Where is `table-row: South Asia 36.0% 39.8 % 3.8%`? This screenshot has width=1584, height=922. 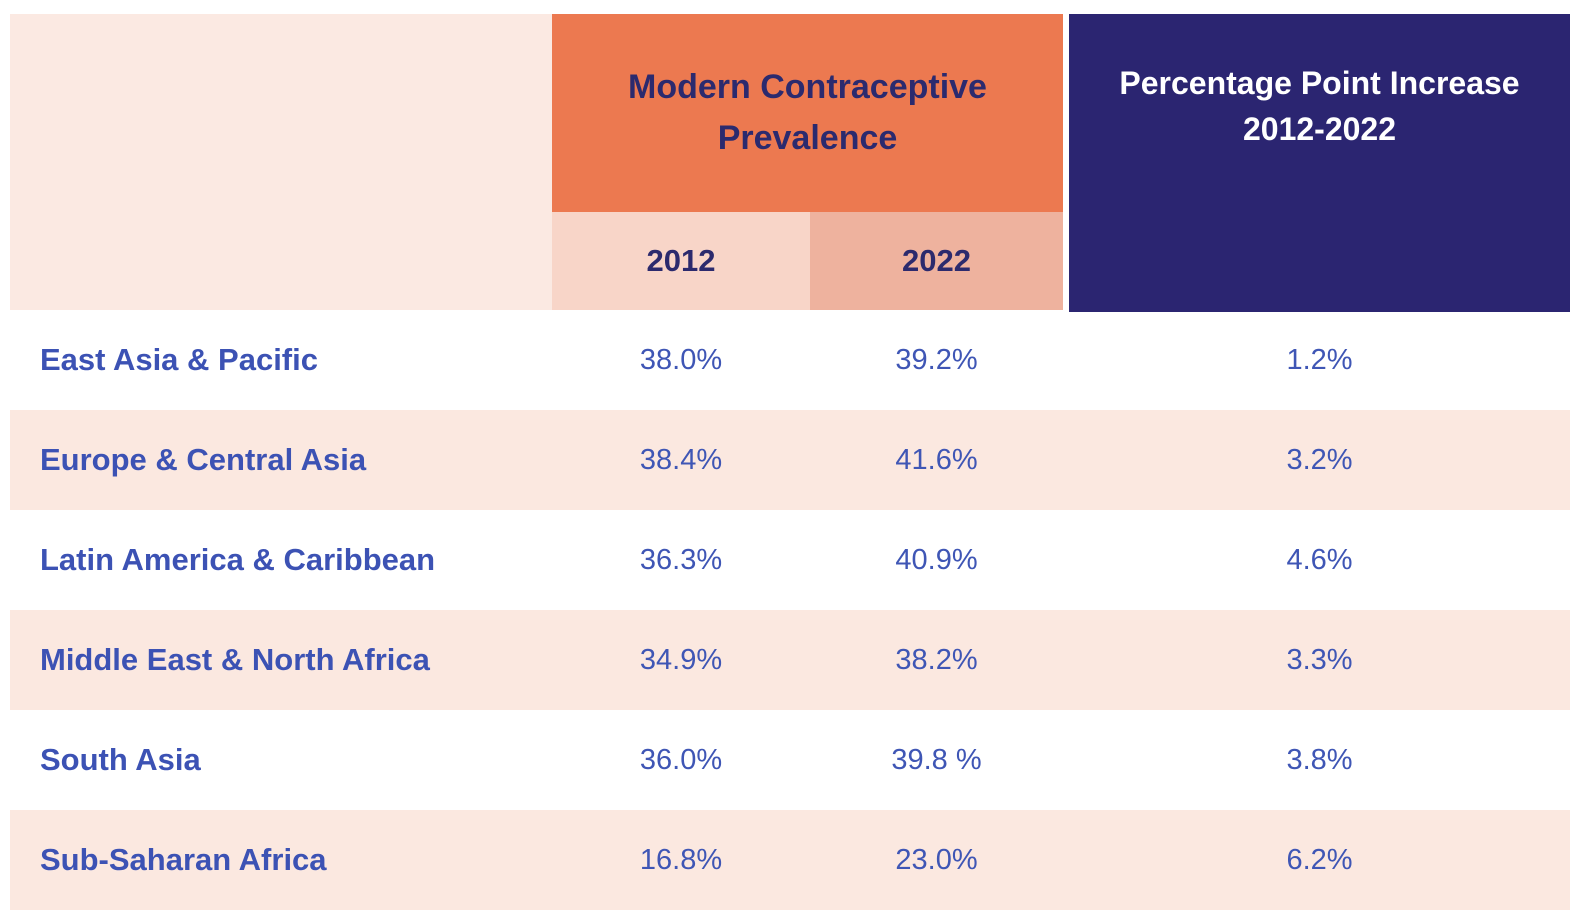
table-row: South Asia 36.0% 39.8 % 3.8% is located at coordinates (792, 760).